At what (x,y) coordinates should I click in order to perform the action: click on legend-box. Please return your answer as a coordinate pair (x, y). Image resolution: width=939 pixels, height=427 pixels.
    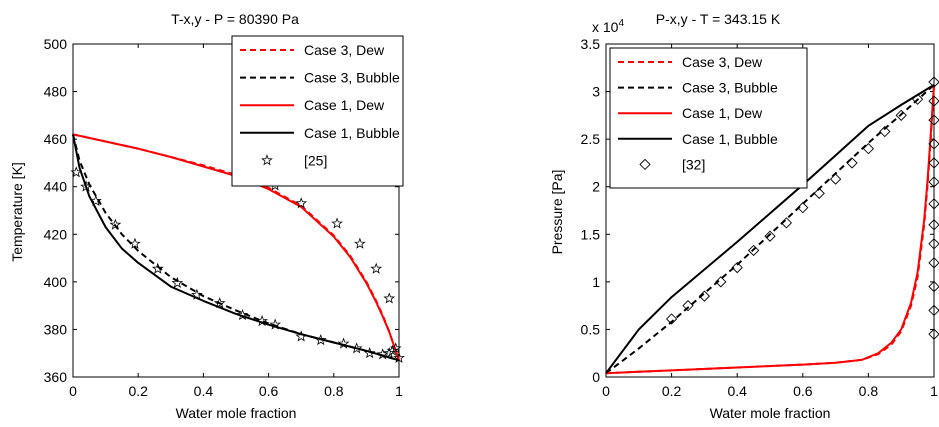
    Looking at the image, I should click on (317, 111).